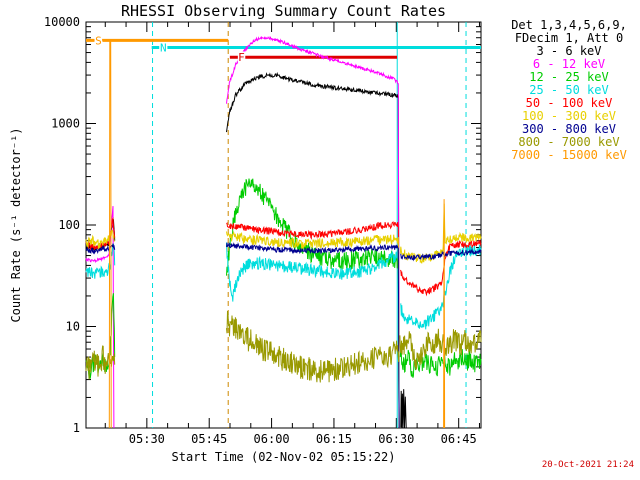 The height and width of the screenshot is (480, 640). Describe the element at coordinates (69, 225) in the screenshot. I see `y-tick-label: 100` at that location.